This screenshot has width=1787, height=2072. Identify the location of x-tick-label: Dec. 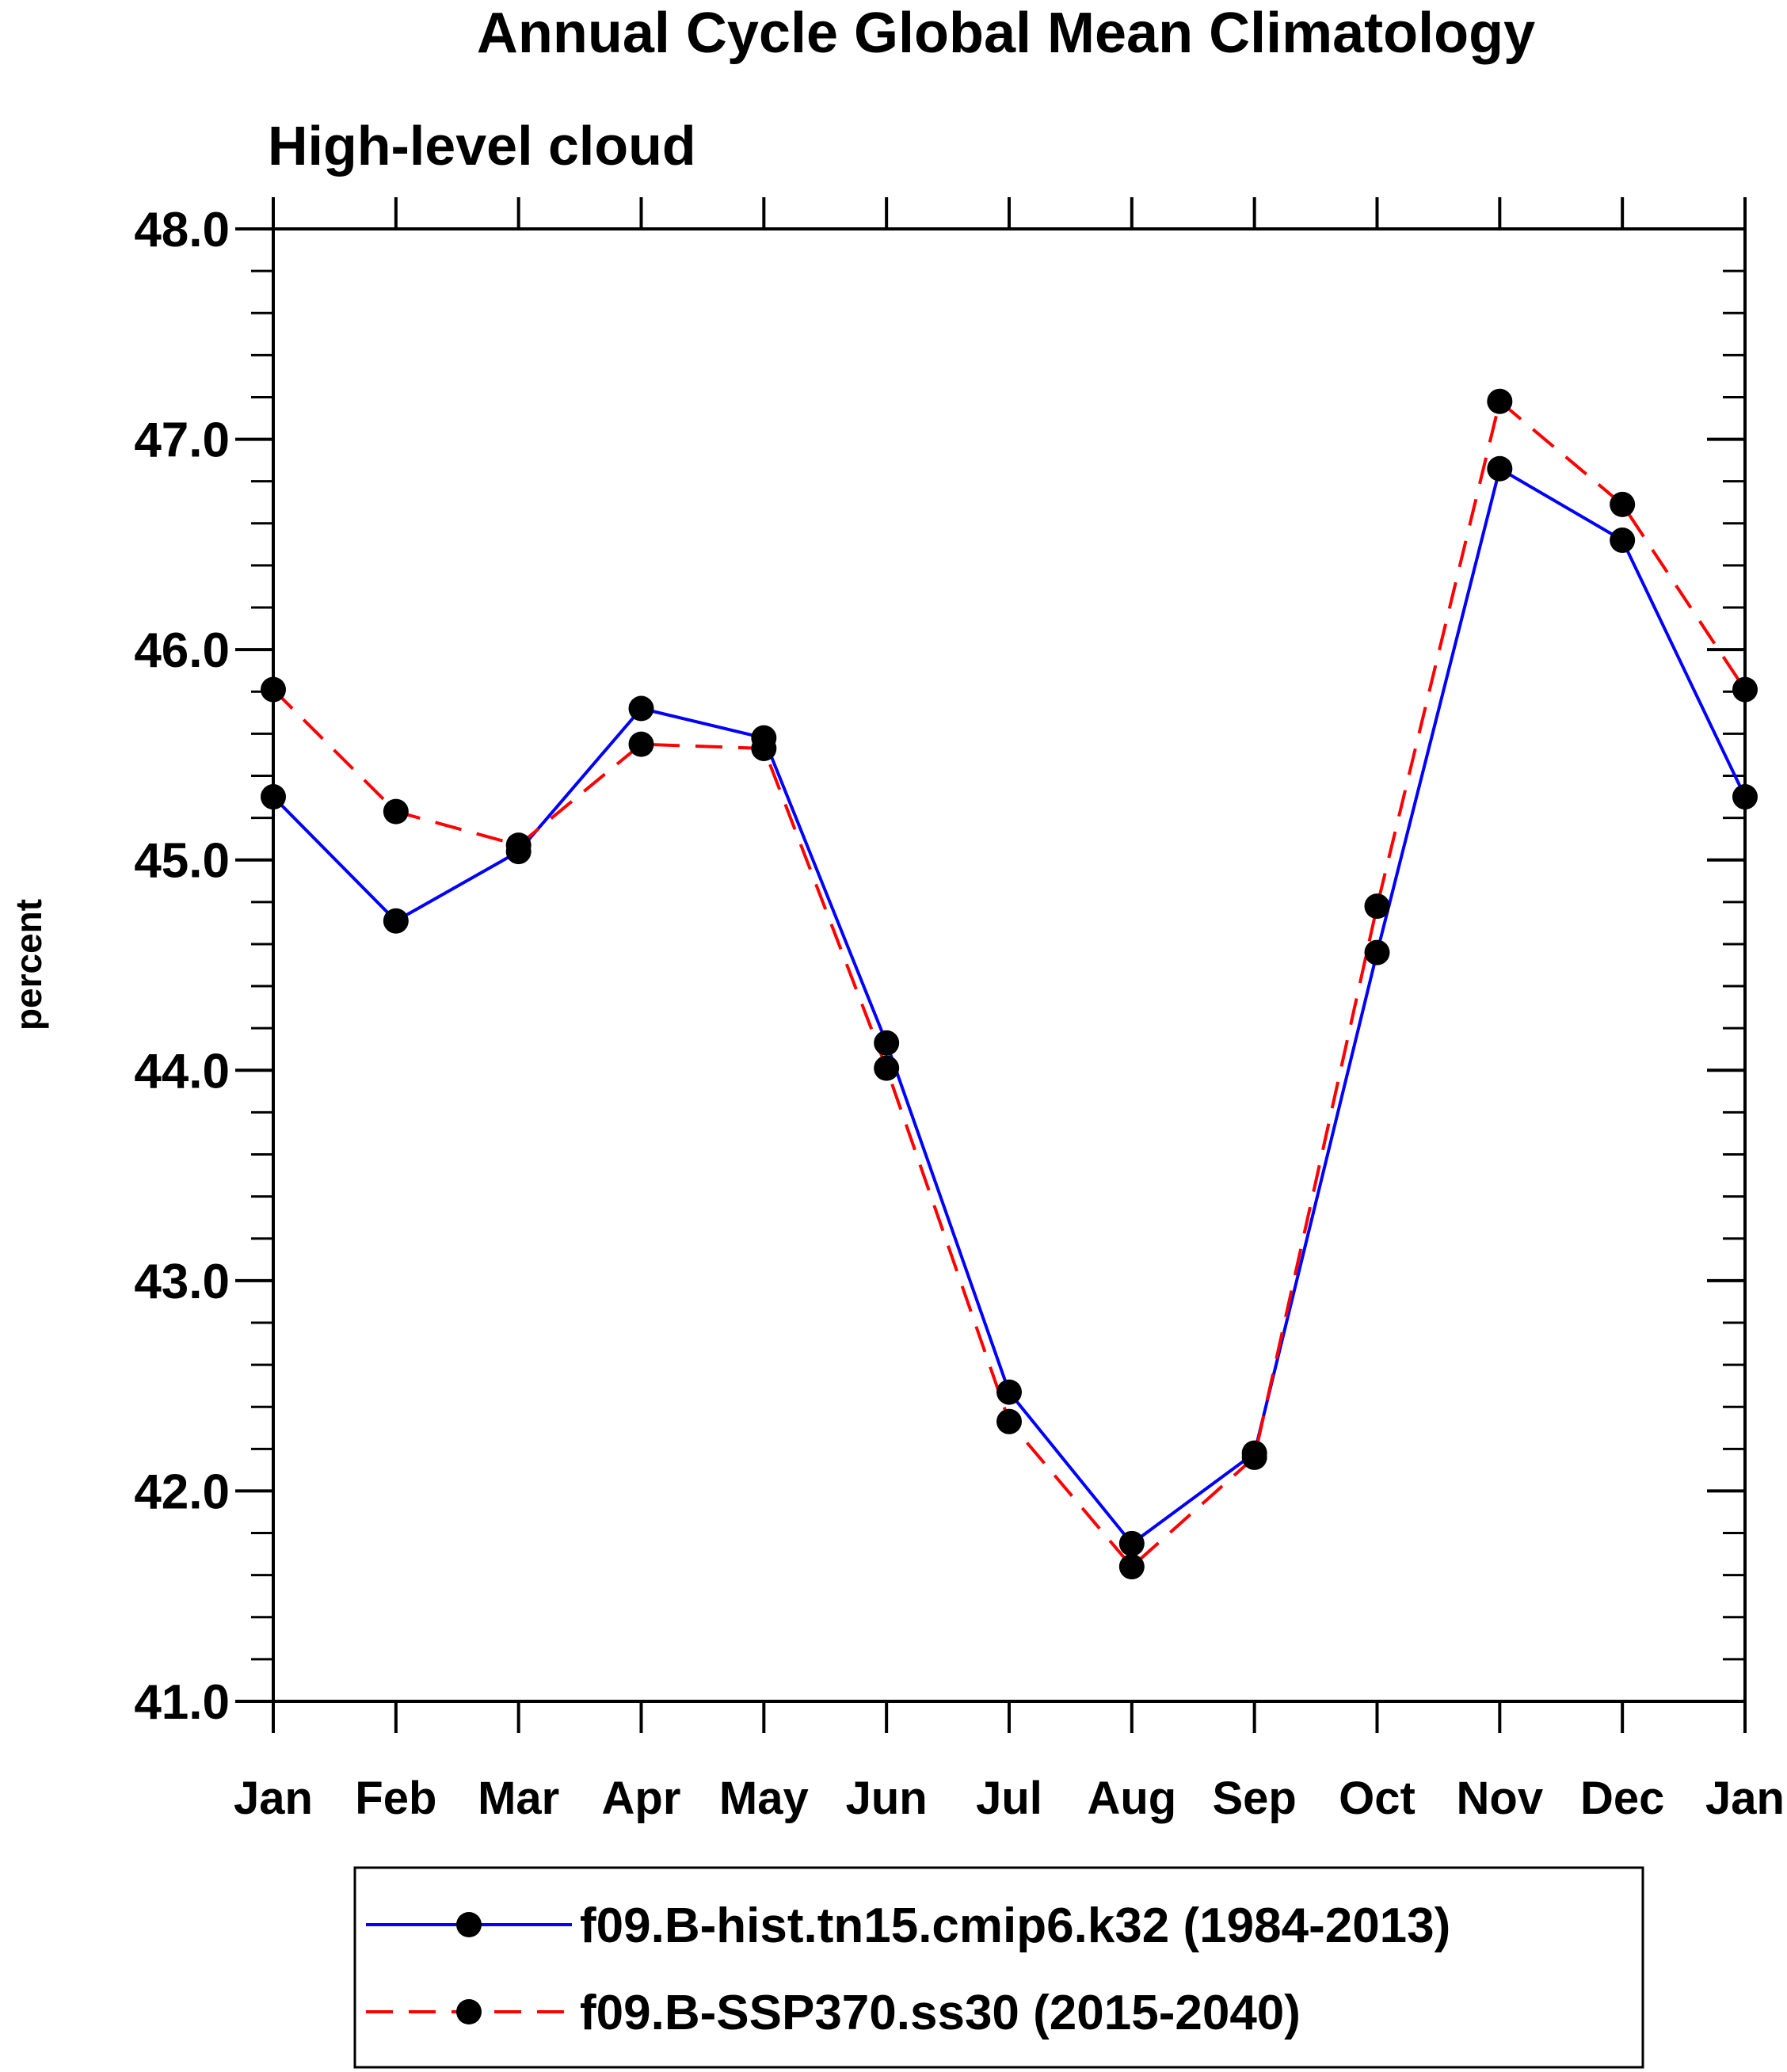
(1622, 1798).